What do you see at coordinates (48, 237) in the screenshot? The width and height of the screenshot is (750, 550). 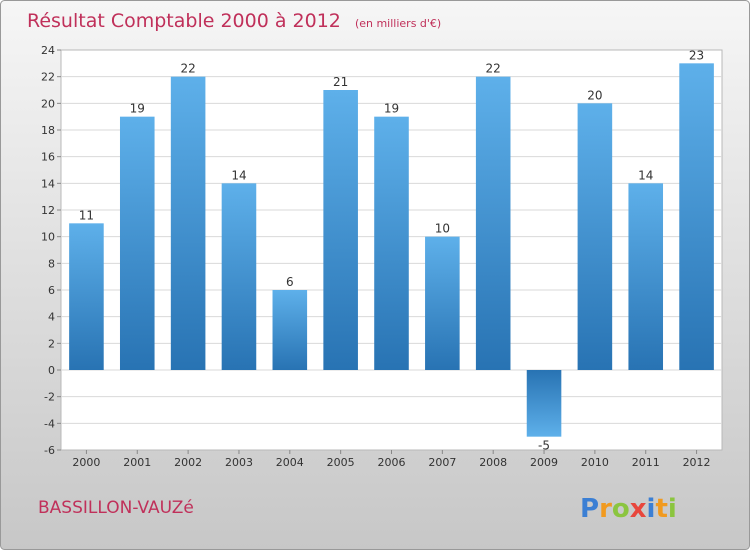 I see `y-tick-label: 10` at bounding box center [48, 237].